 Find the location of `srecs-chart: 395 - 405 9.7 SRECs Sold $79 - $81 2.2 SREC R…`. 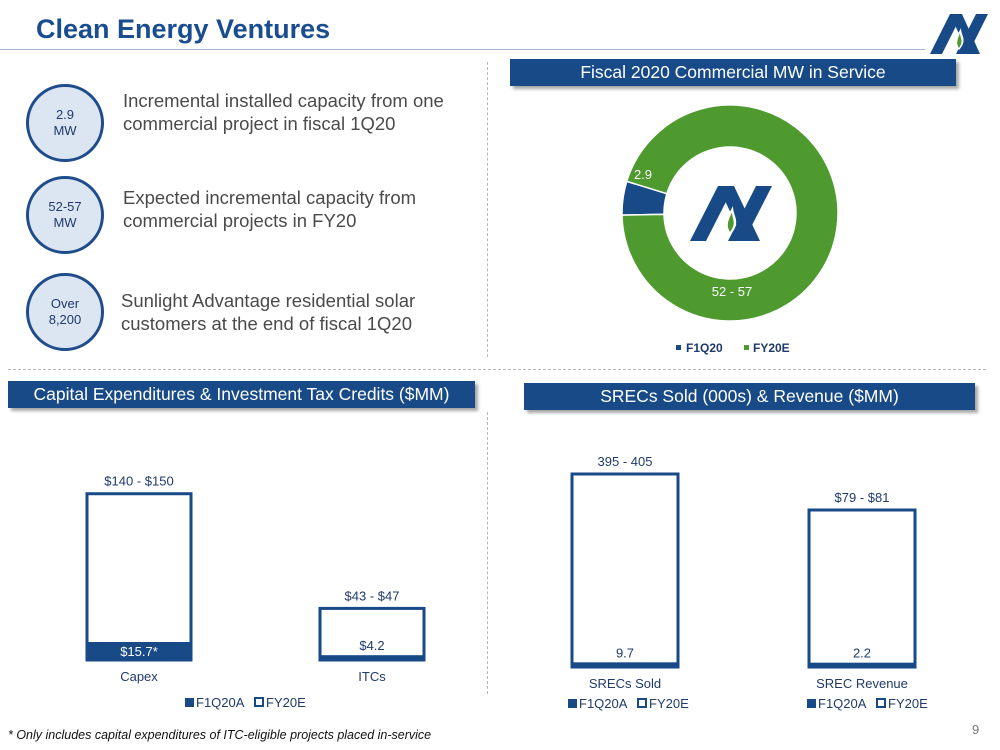

srecs-chart: 395 - 405 9.7 SRECs Sold $79 - $81 2.2 SREC R… is located at coordinates (748, 582).